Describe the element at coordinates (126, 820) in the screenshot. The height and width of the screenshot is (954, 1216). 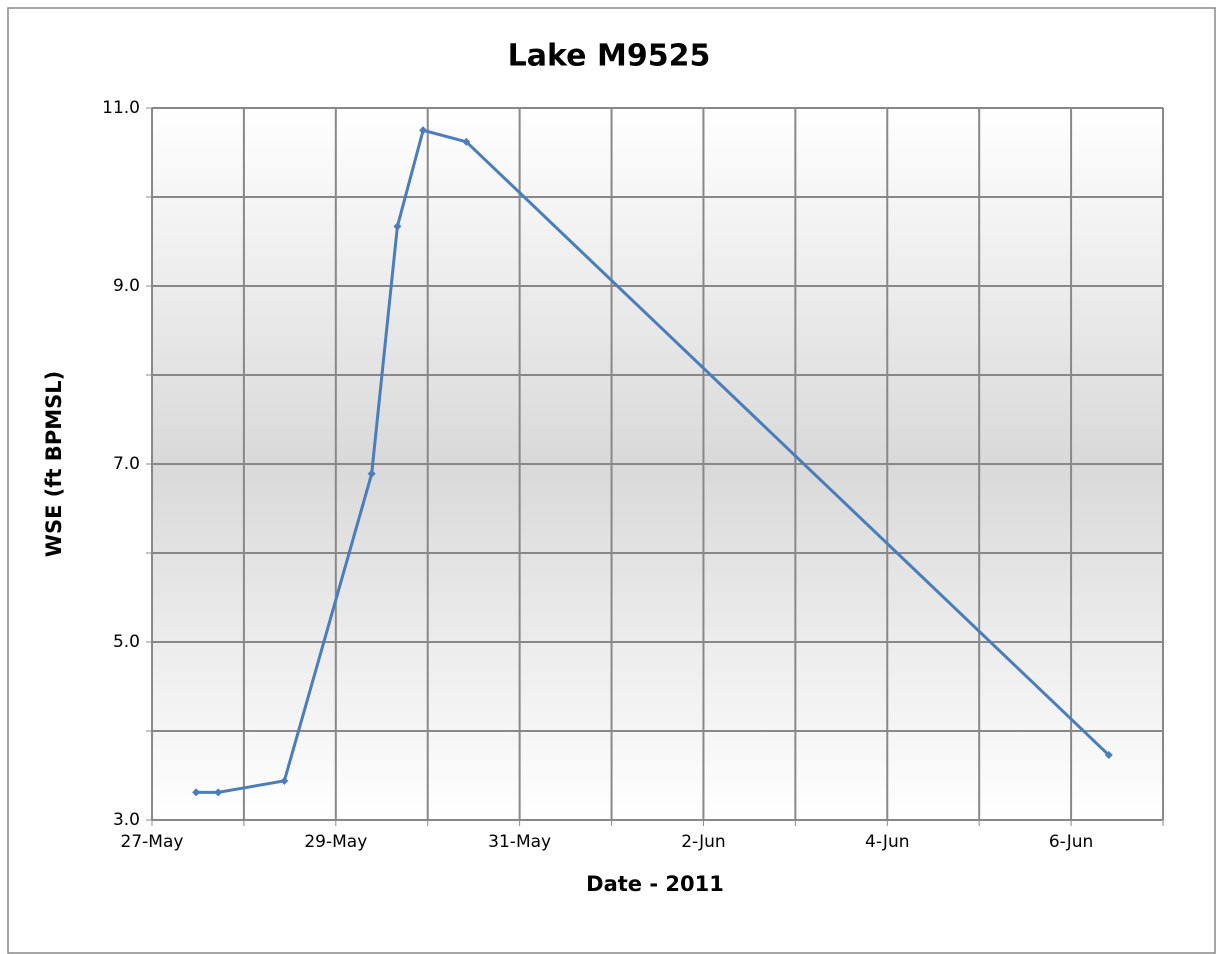
I see `y-tick-label: 3.0` at that location.